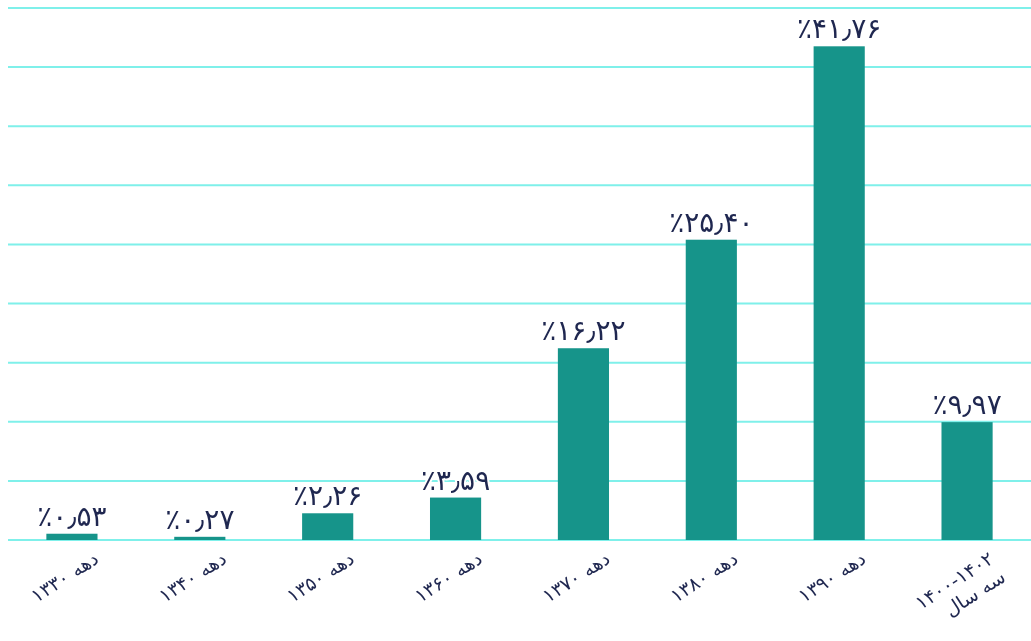 This screenshot has width=1031, height=641. I want to click on data-label: ٪۰٫۲۷, so click(200, 519).